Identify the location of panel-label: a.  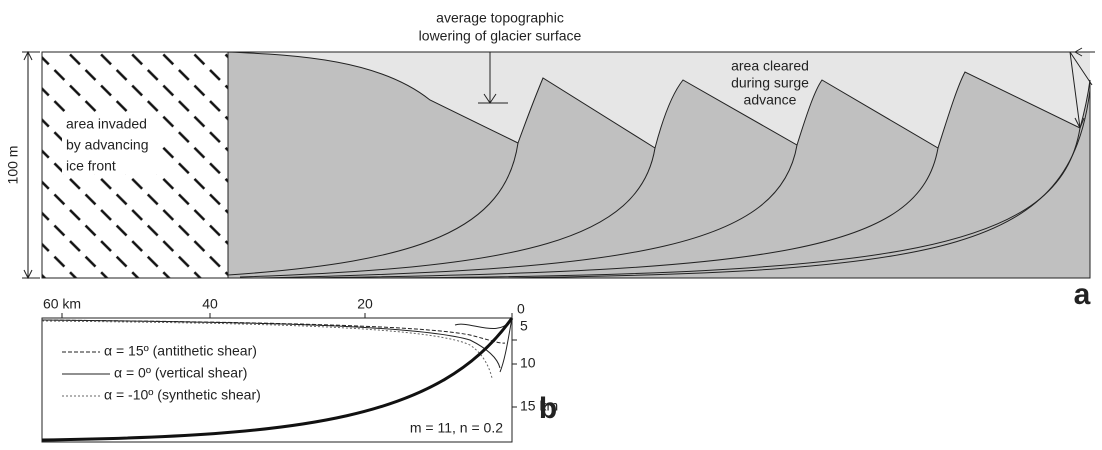
(1082, 294).